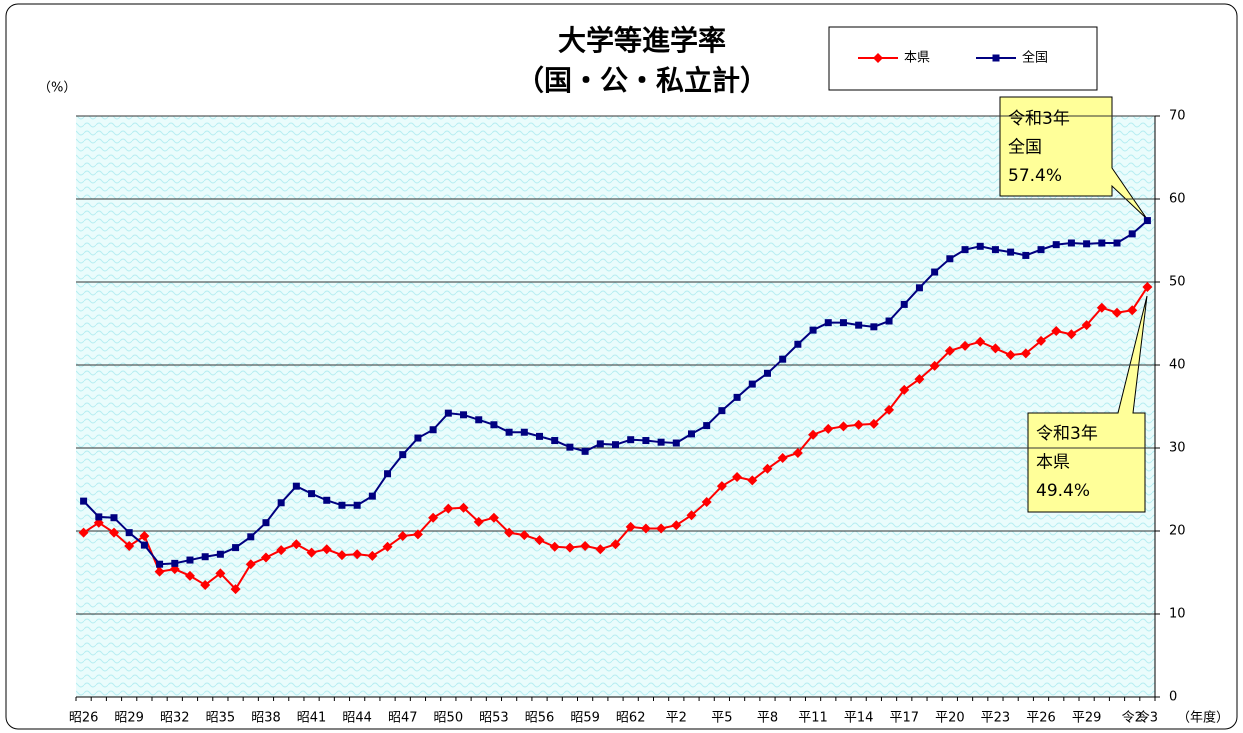  What do you see at coordinates (1203, 718) in the screenshot?
I see `x-axis-label: （年度）` at bounding box center [1203, 718].